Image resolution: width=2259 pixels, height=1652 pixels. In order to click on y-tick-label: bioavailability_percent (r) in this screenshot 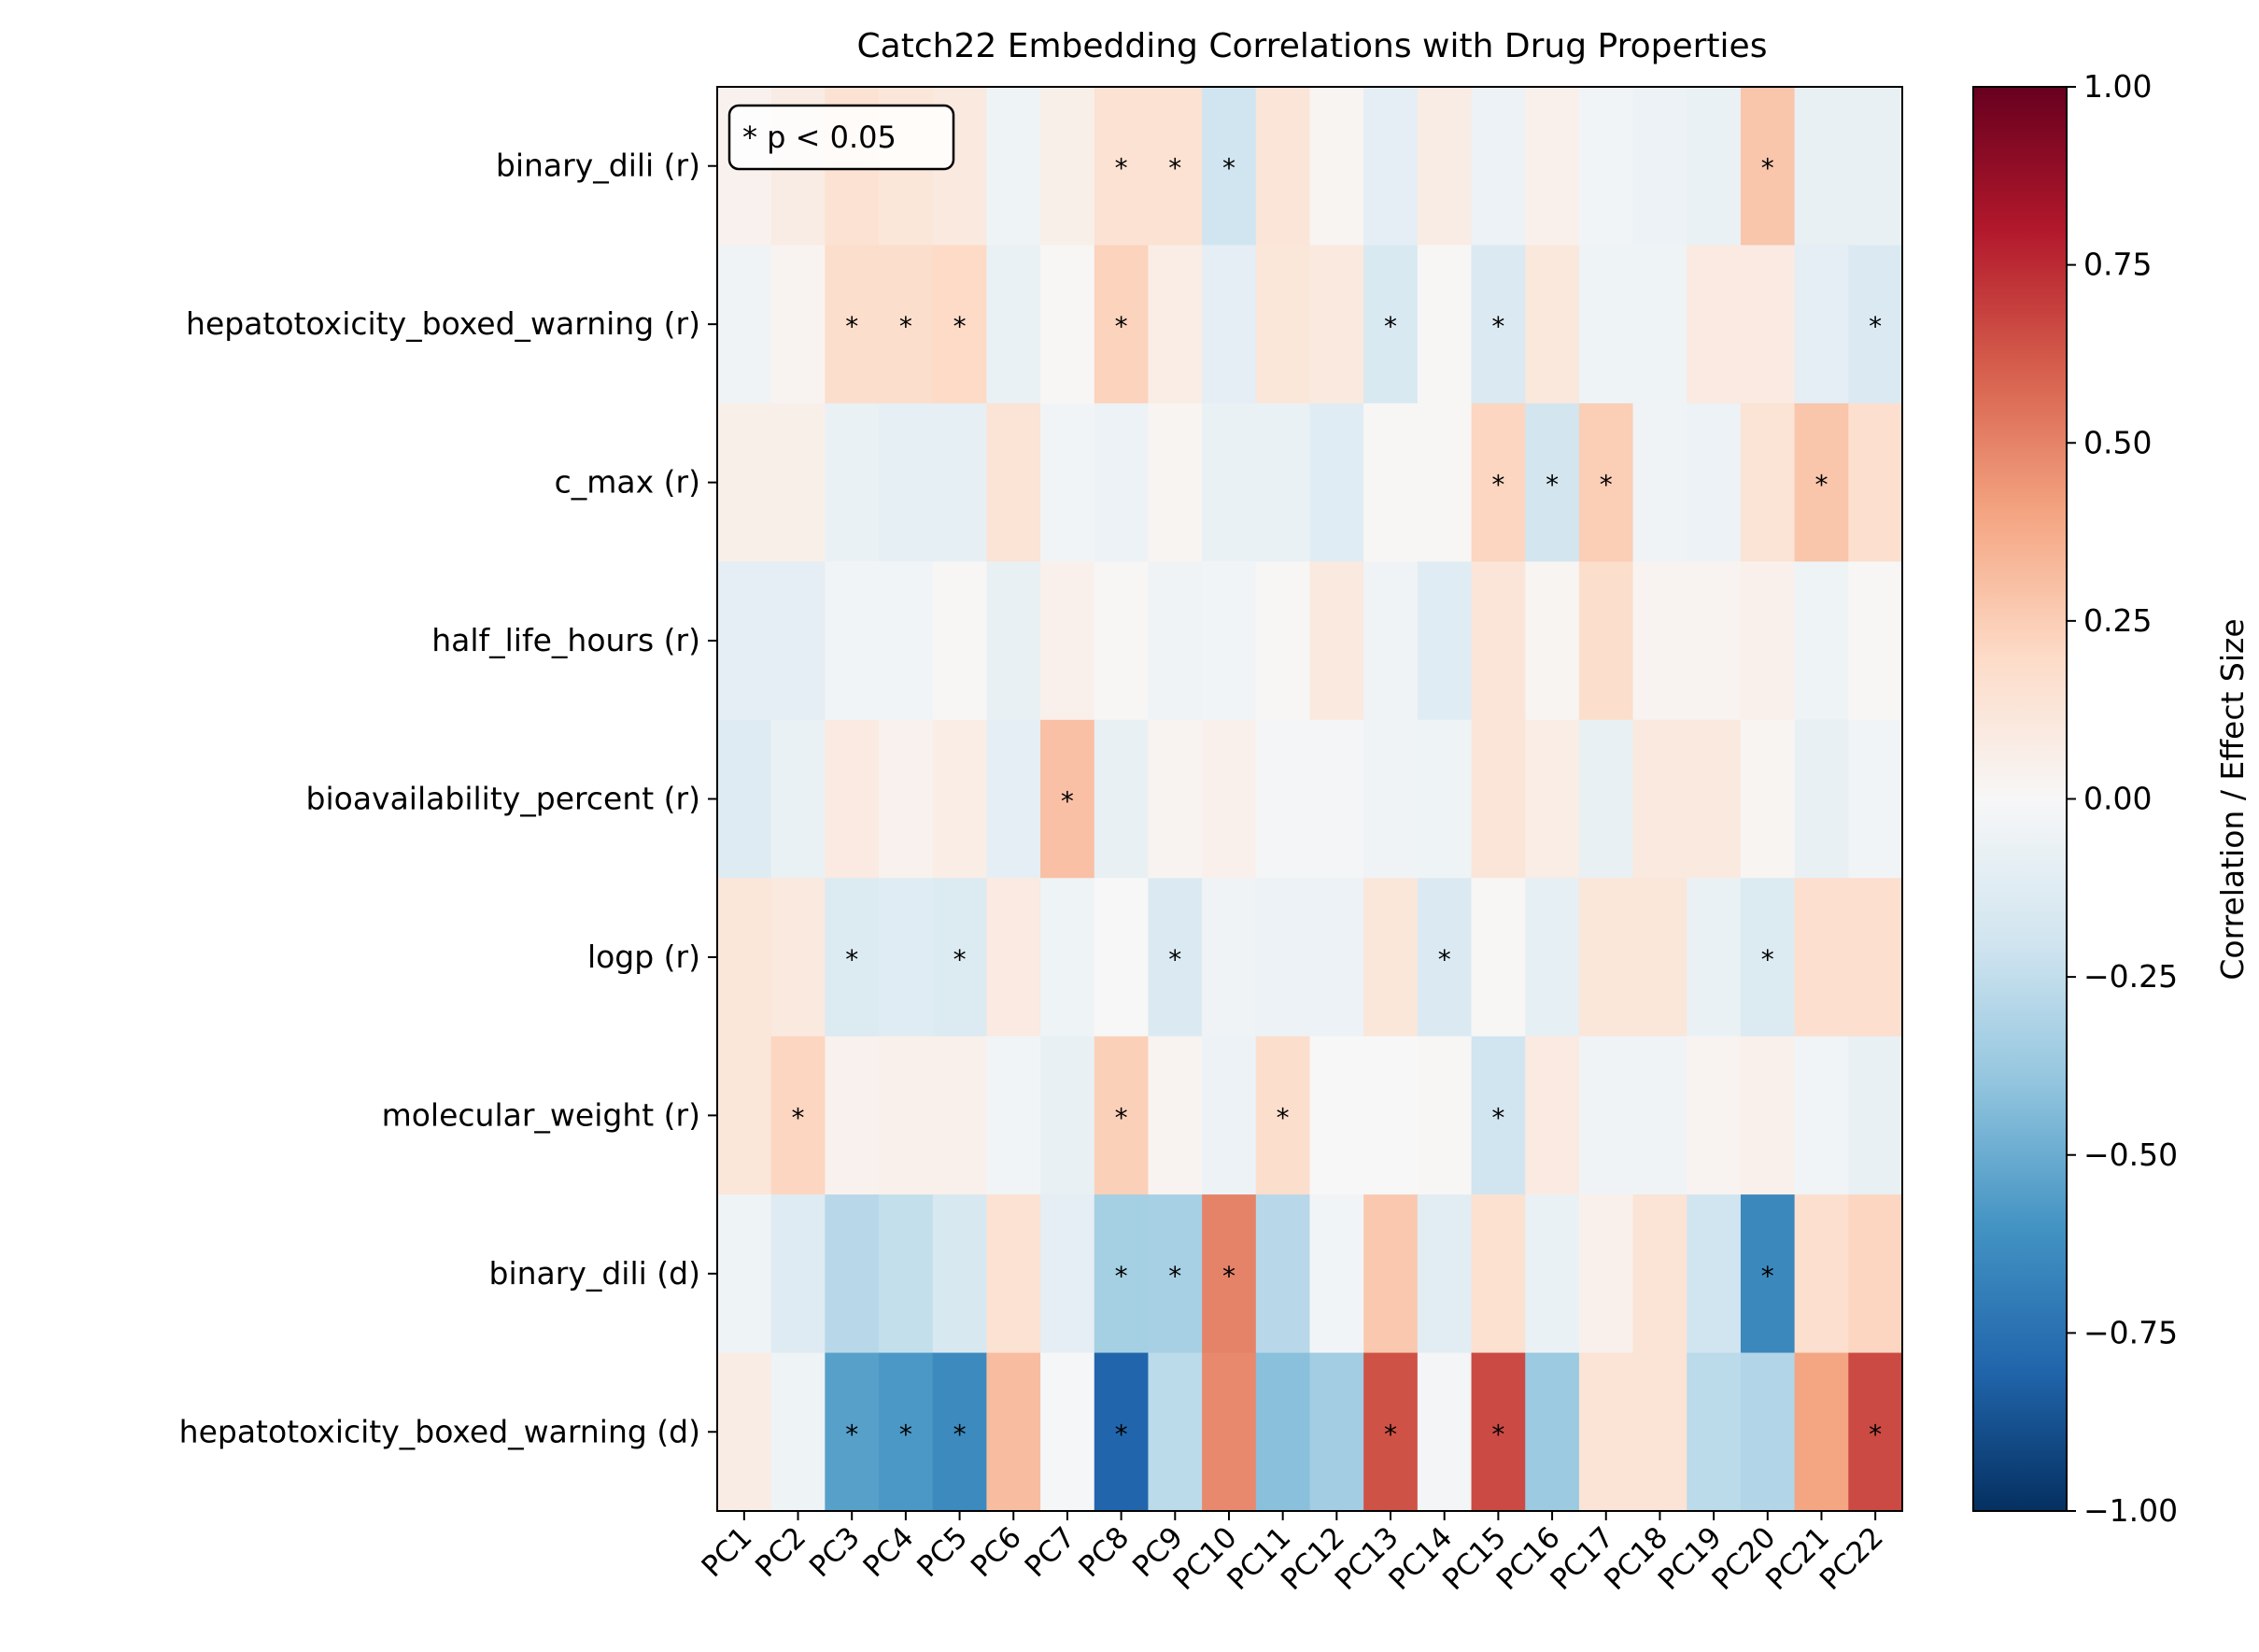, I will do `click(503, 799)`.